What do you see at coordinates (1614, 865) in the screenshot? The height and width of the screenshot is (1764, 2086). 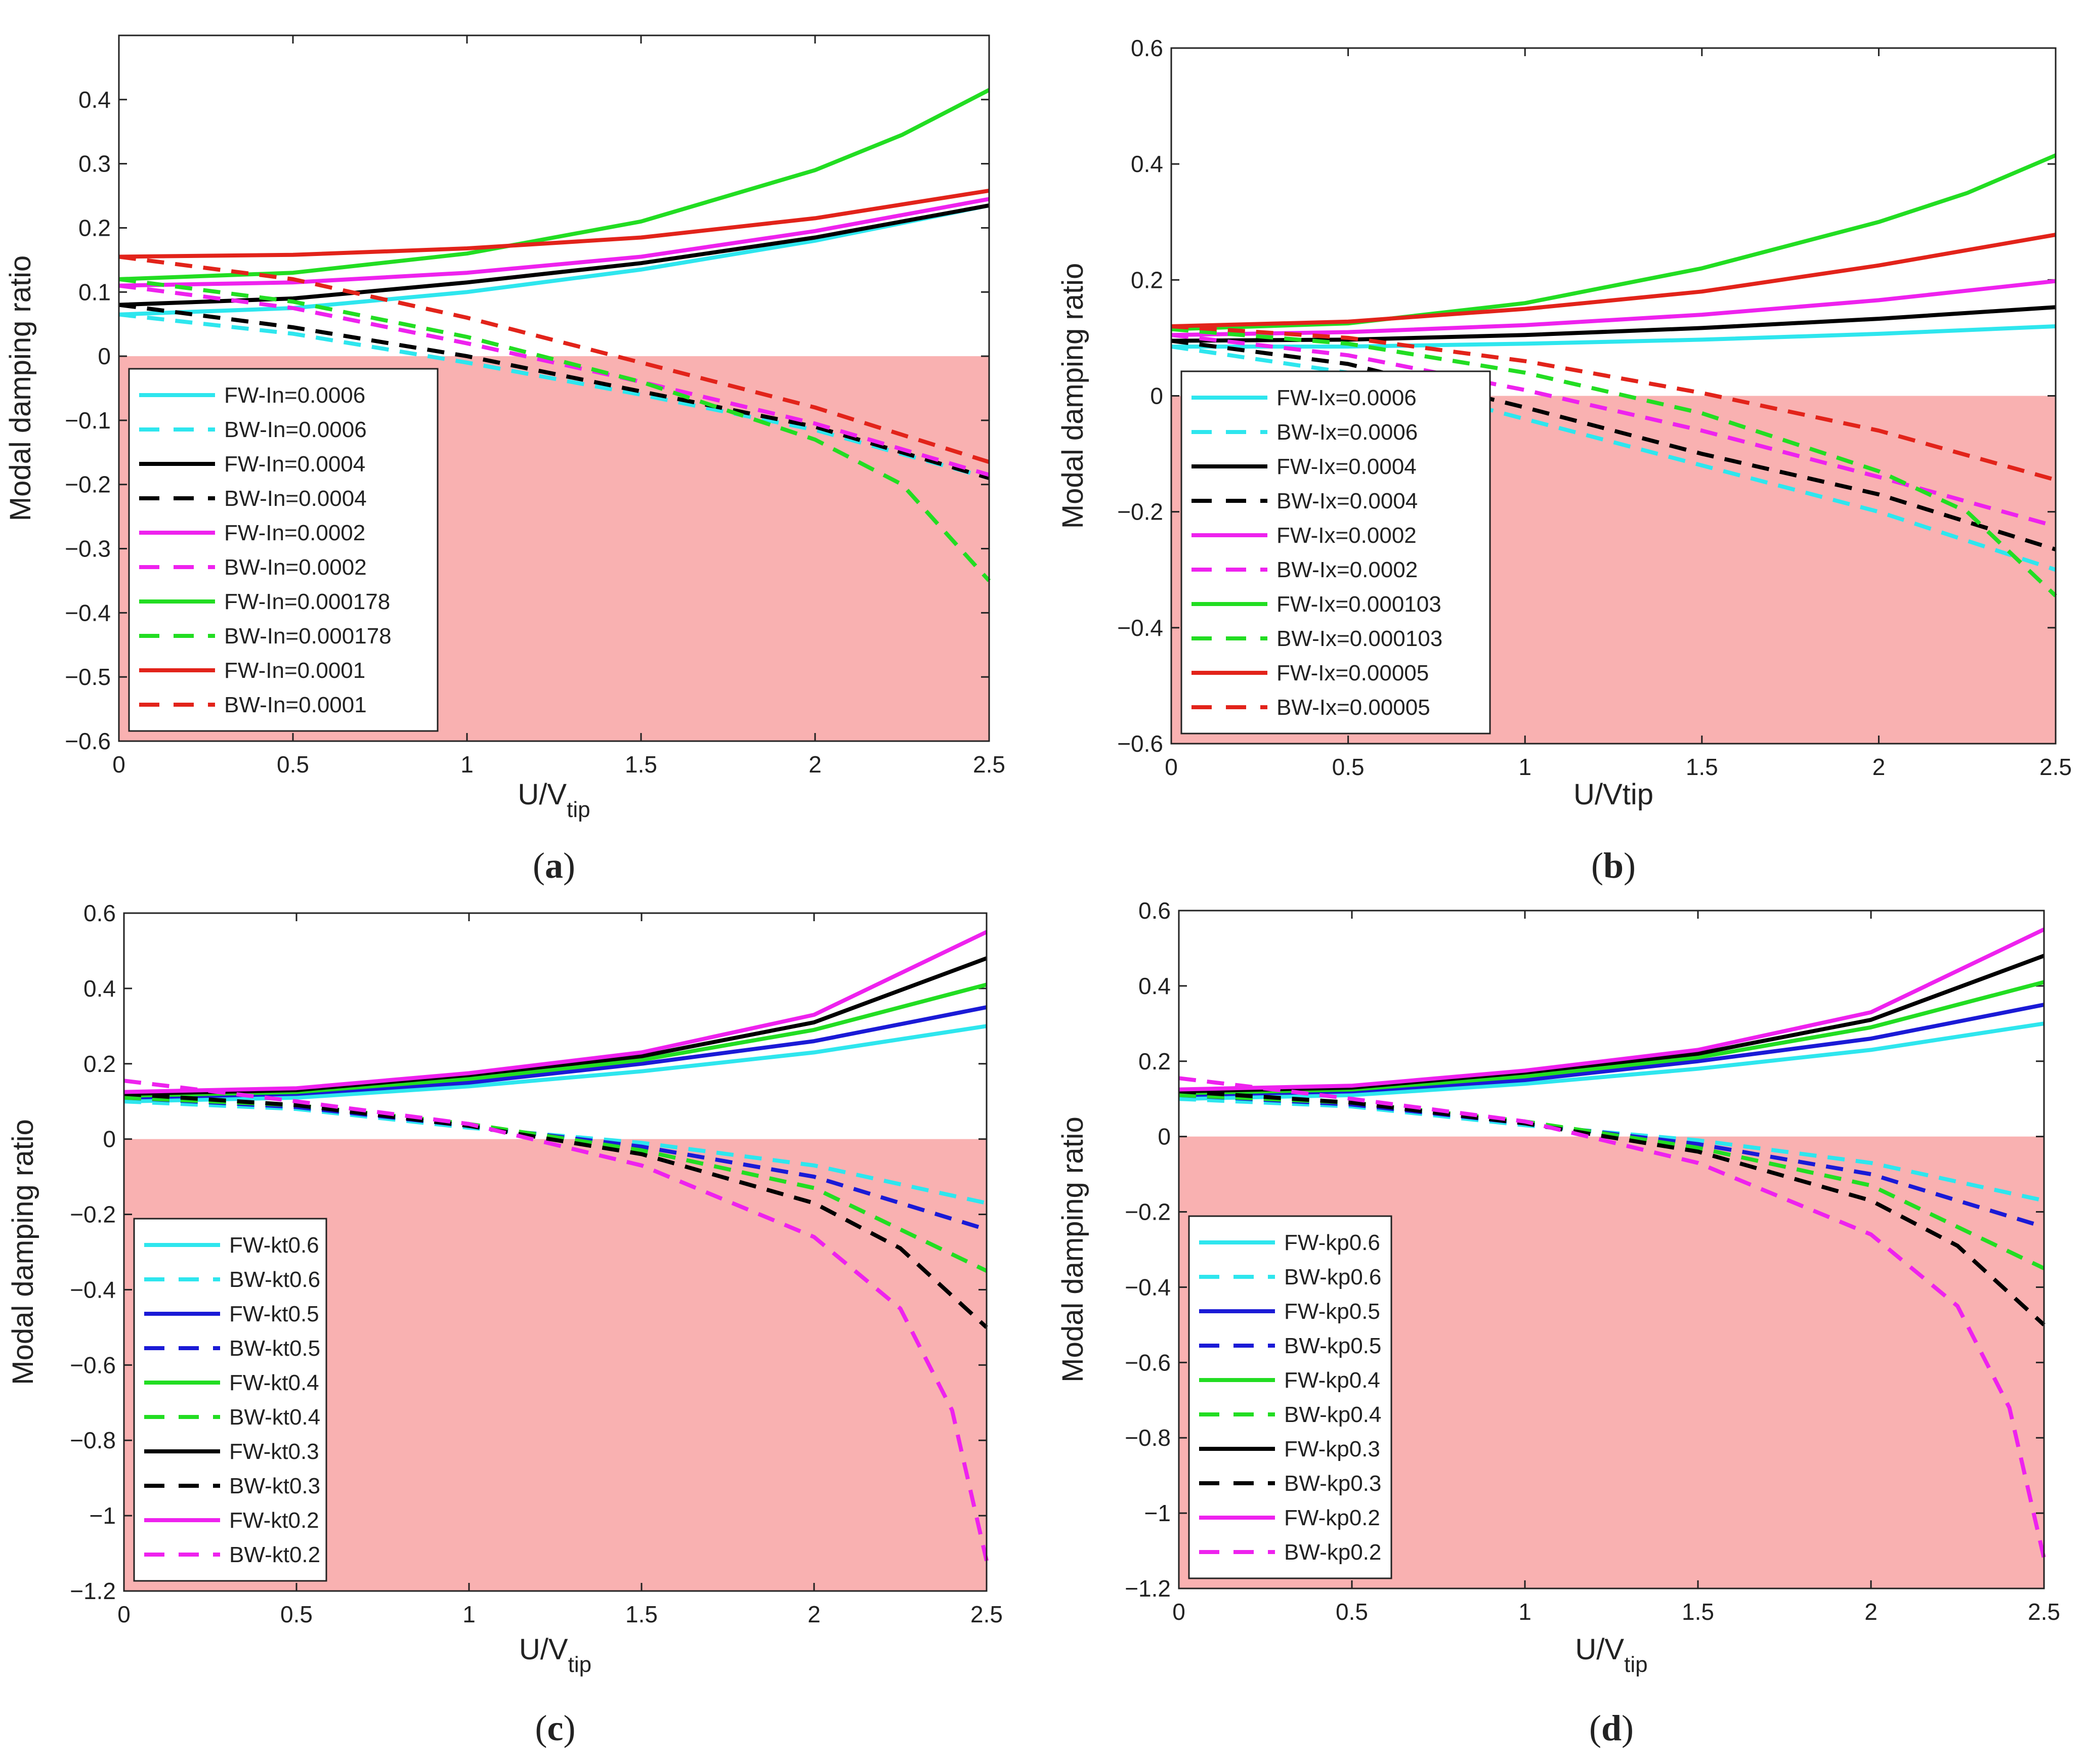 I see `panel-caption: (b)` at bounding box center [1614, 865].